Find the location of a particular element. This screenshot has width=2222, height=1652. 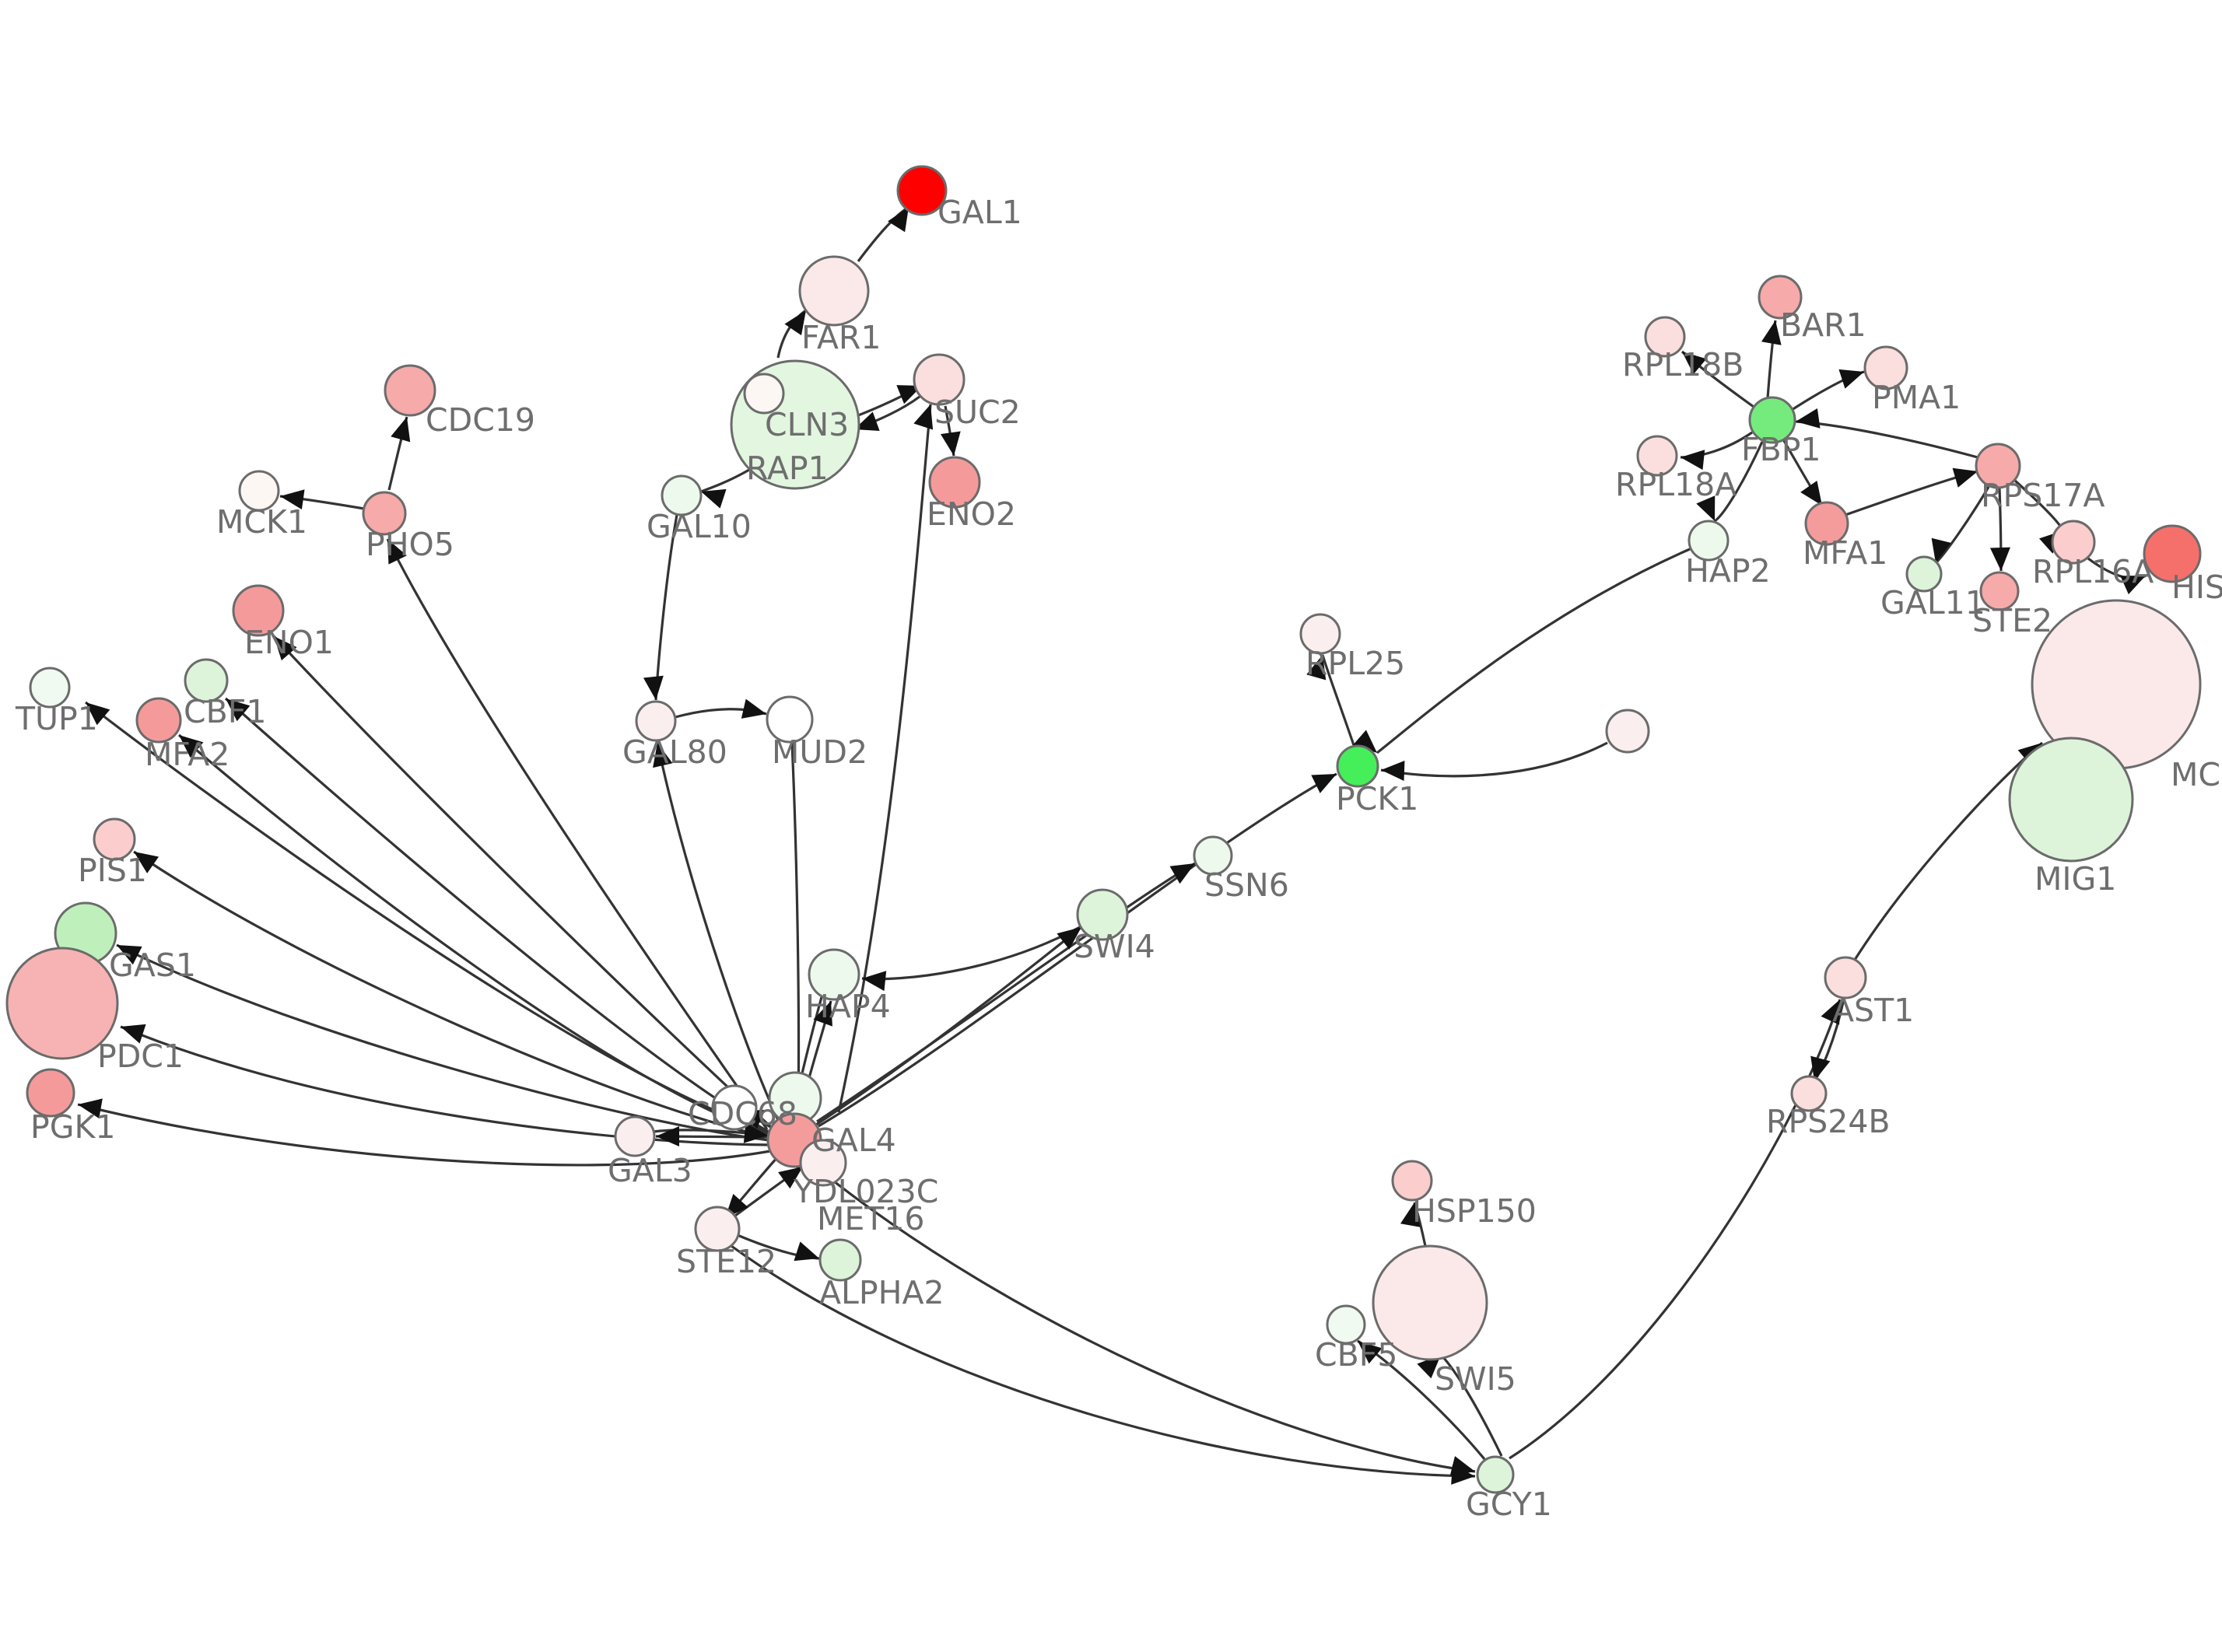

node-gal3: GAL3 is located at coordinates (635, 1136).